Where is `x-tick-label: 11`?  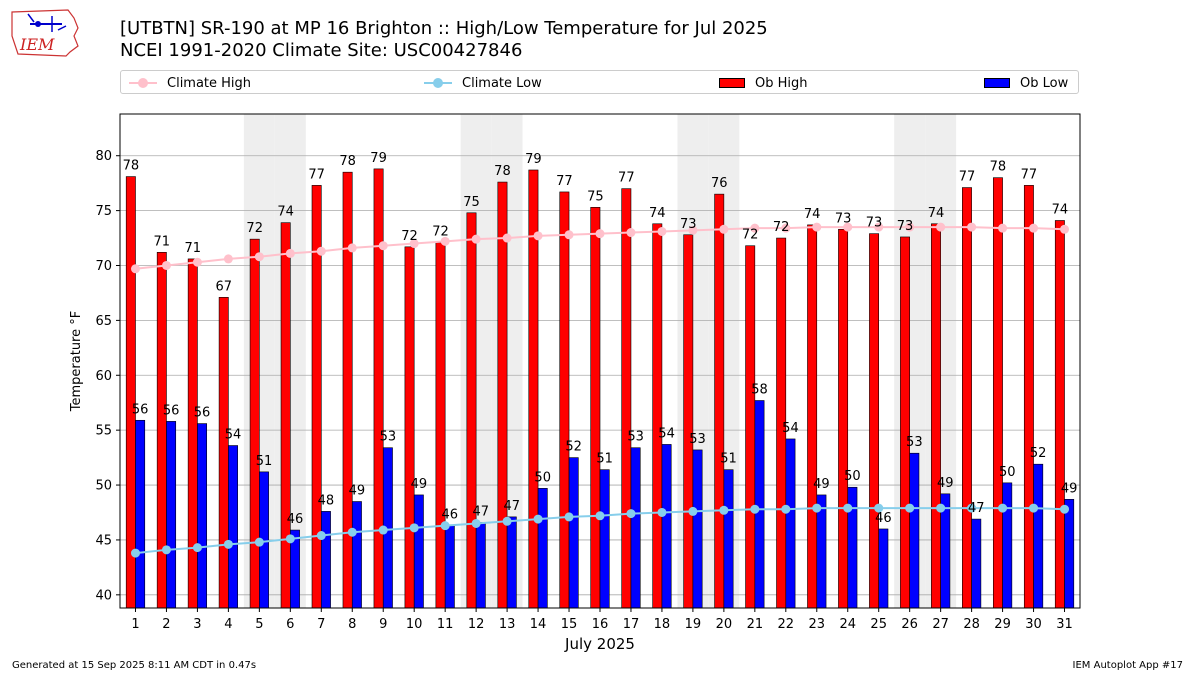 x-tick-label: 11 is located at coordinates (445, 624).